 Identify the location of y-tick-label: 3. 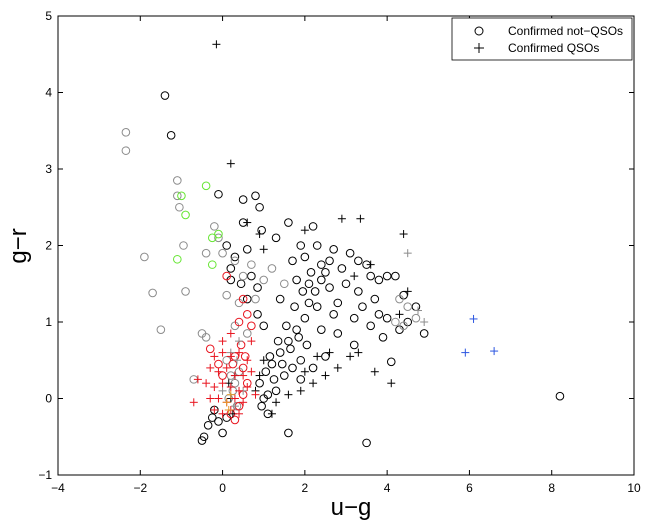
(48, 169).